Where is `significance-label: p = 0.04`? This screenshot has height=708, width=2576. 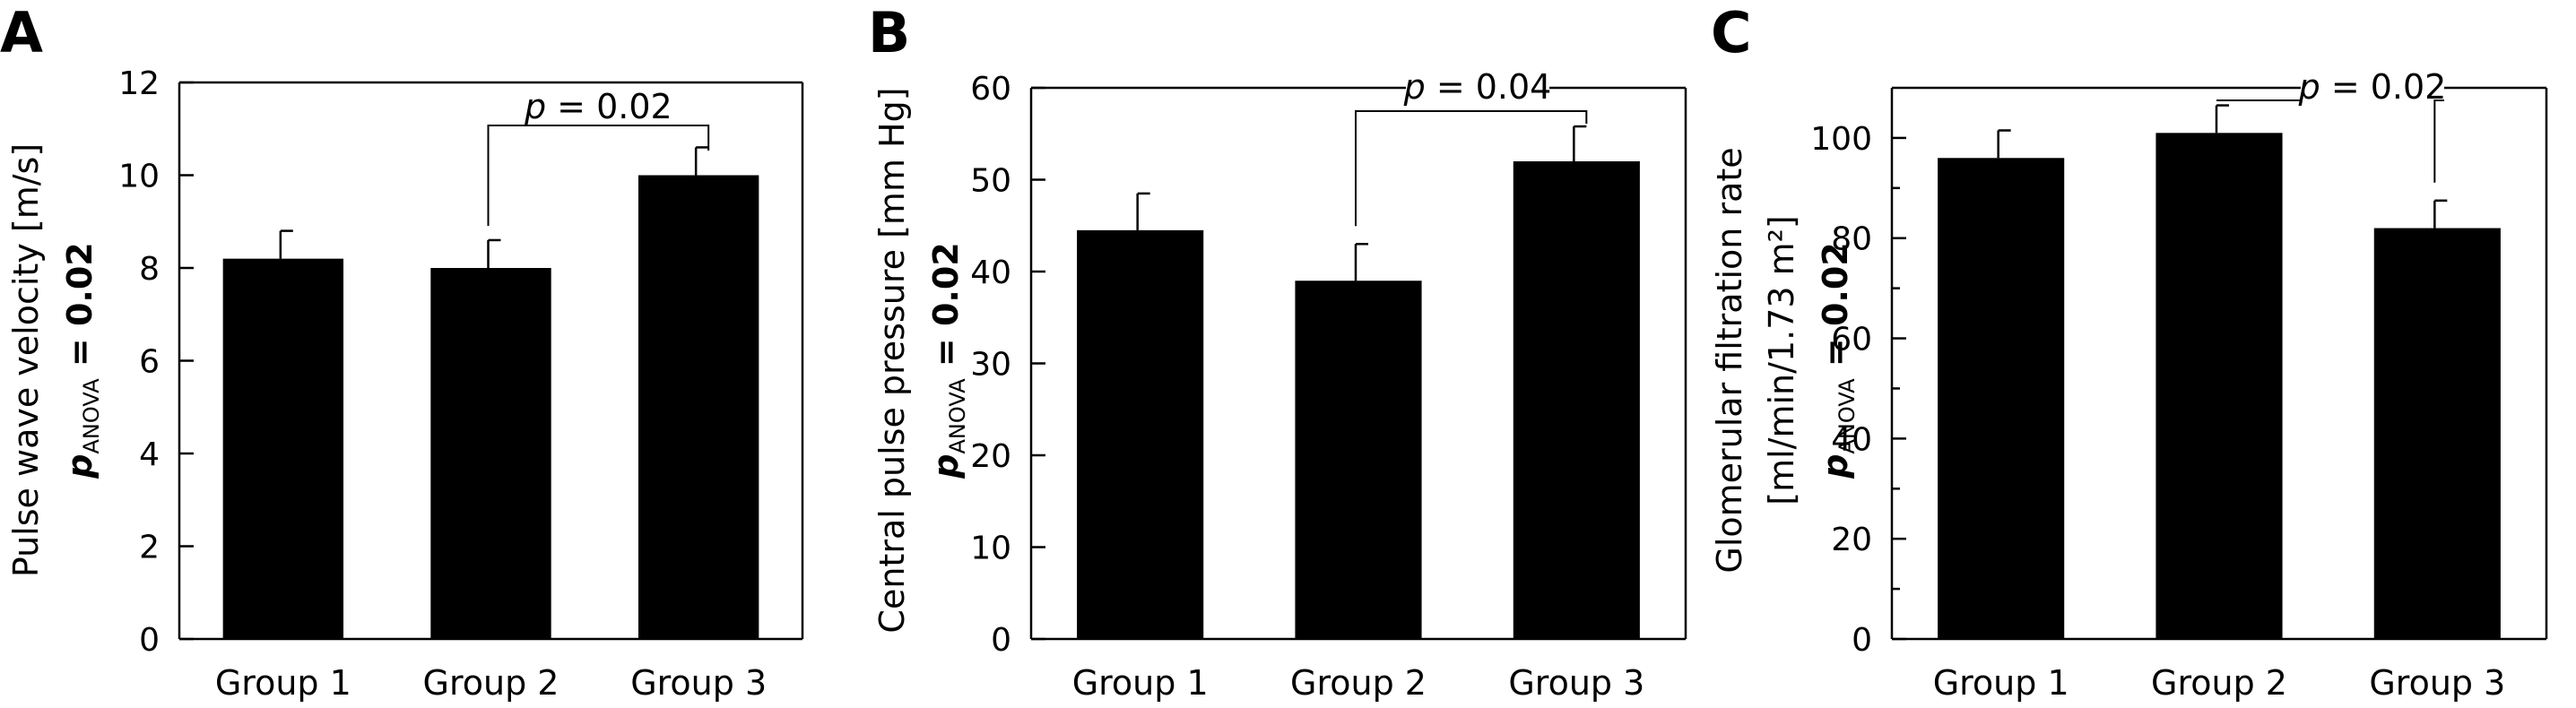 significance-label: p = 0.04 is located at coordinates (1477, 87).